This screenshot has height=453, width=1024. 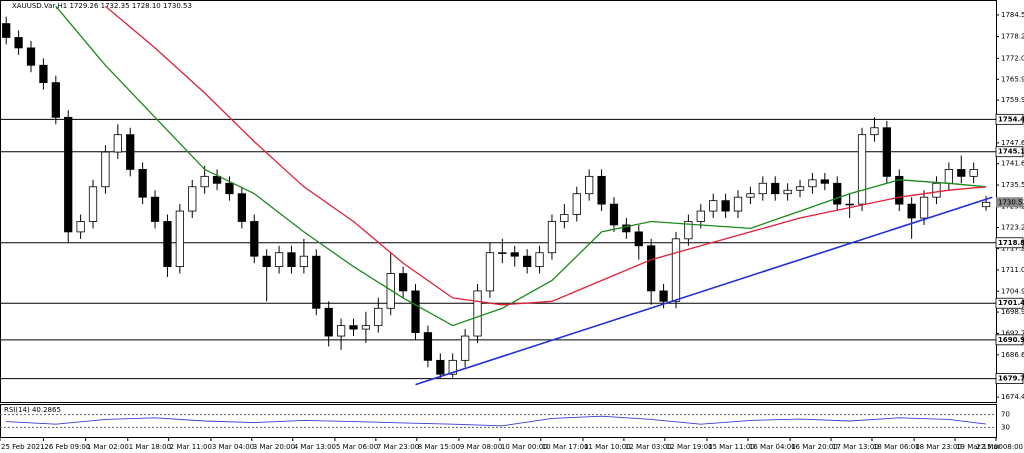 What do you see at coordinates (191, 447) in the screenshot?
I see `x-tick-label: 2 Mar 11:00` at bounding box center [191, 447].